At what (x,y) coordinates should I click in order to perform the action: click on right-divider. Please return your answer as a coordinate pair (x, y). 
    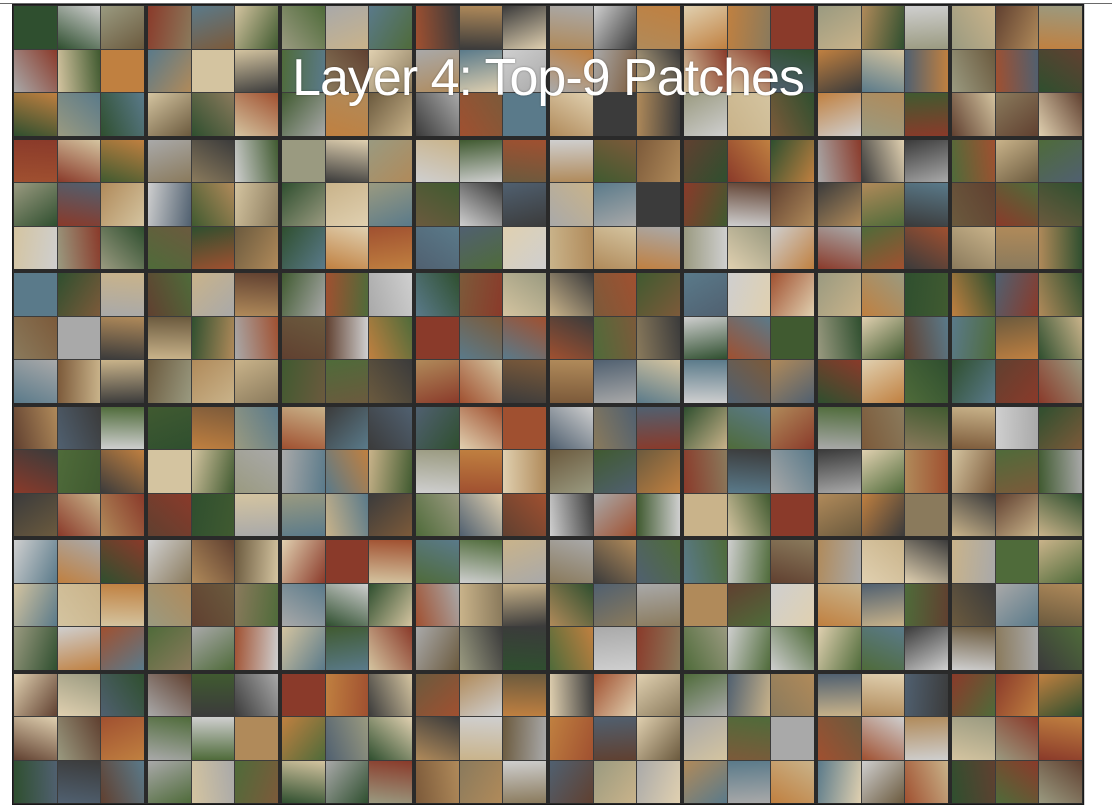
    Looking at the image, I should click on (1084, 404).